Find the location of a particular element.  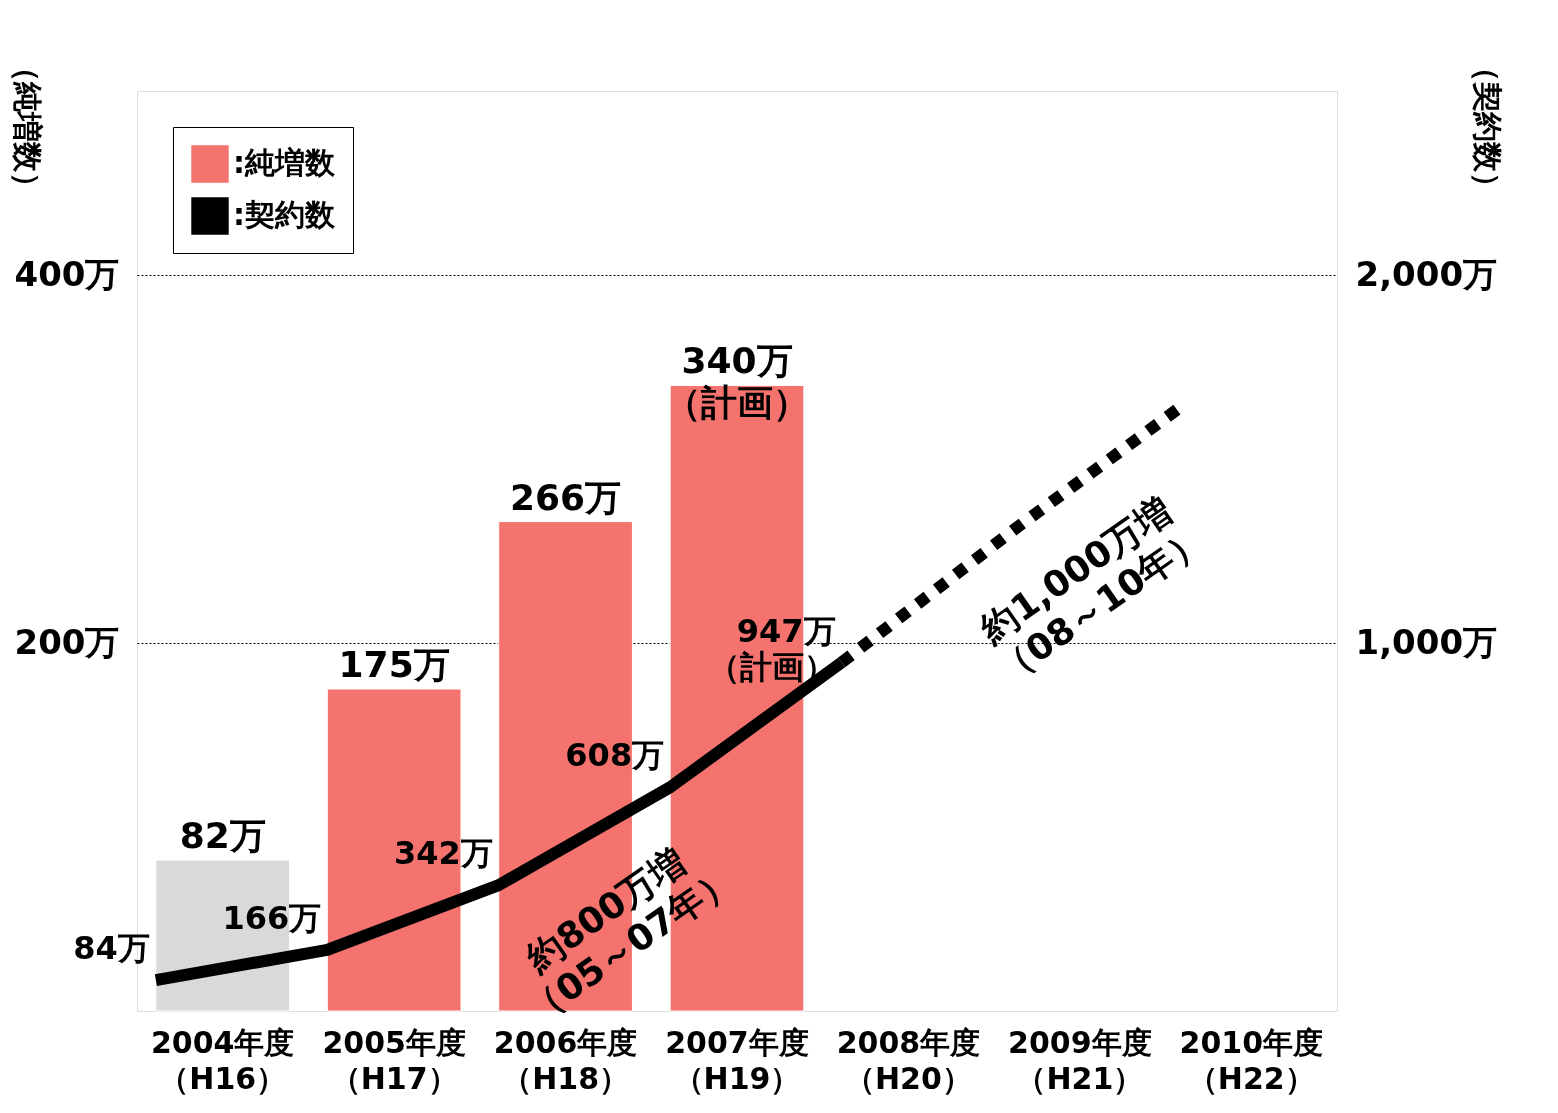

x-tick-label: 2005年度（H17） is located at coordinates (394, 1060).